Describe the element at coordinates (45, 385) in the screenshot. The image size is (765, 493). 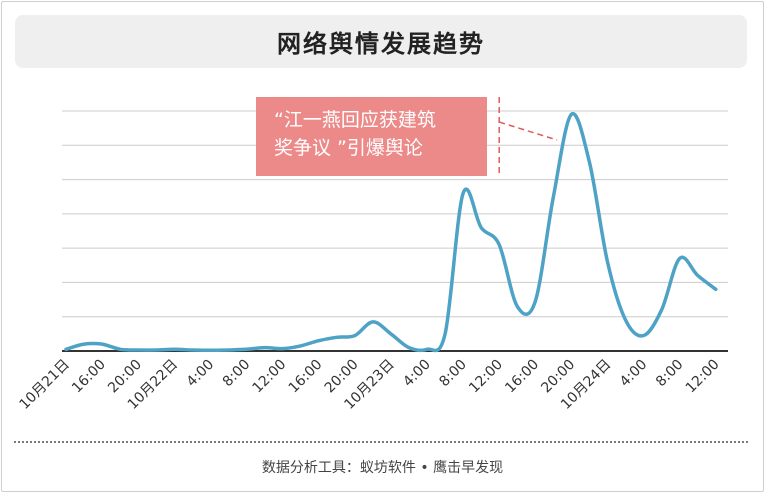
I see `x-tick-label: 10月21日` at that location.